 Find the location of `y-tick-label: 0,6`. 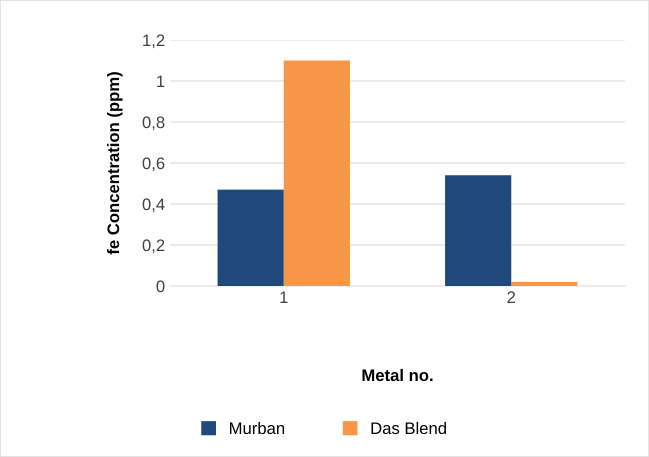

y-tick-label: 0,6 is located at coordinates (153, 164).